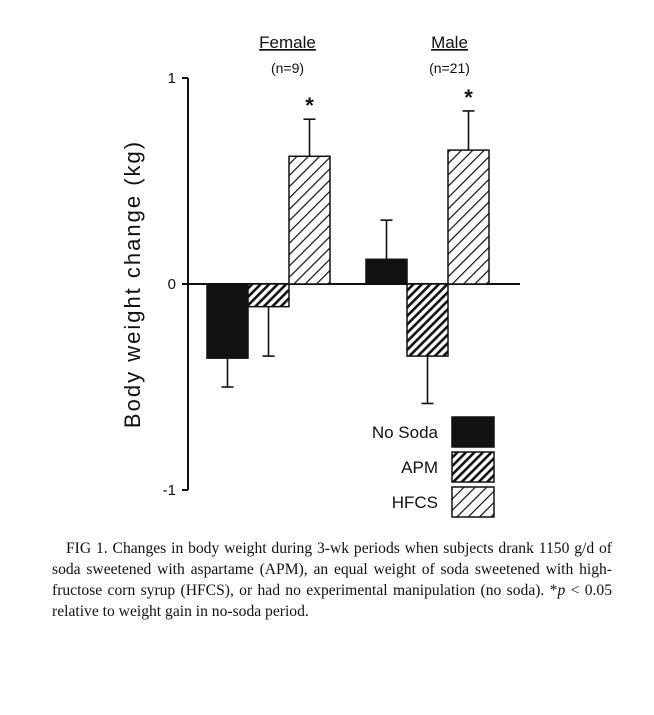 The image size is (654, 715). I want to click on caption-note-marker: *, so click(553, 590).